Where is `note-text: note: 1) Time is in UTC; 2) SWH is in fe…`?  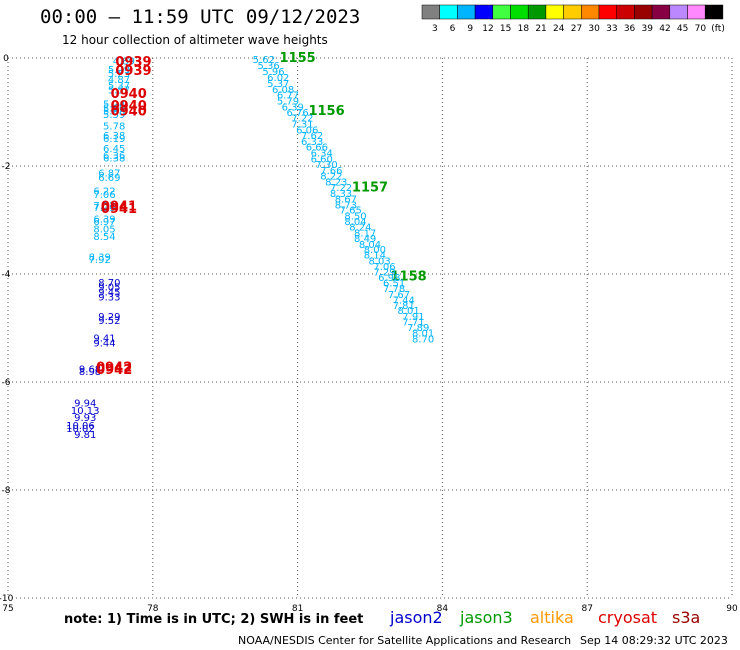
note-text: note: 1) Time is in UTC; 2) SWH is in fe… is located at coordinates (214, 619).